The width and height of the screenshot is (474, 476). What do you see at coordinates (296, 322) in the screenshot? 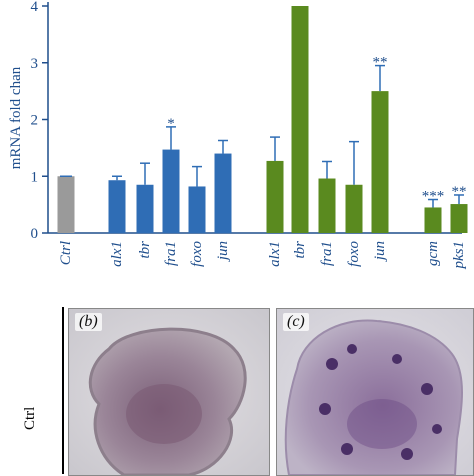
I see `panel-label-c: (c)` at bounding box center [296, 322].